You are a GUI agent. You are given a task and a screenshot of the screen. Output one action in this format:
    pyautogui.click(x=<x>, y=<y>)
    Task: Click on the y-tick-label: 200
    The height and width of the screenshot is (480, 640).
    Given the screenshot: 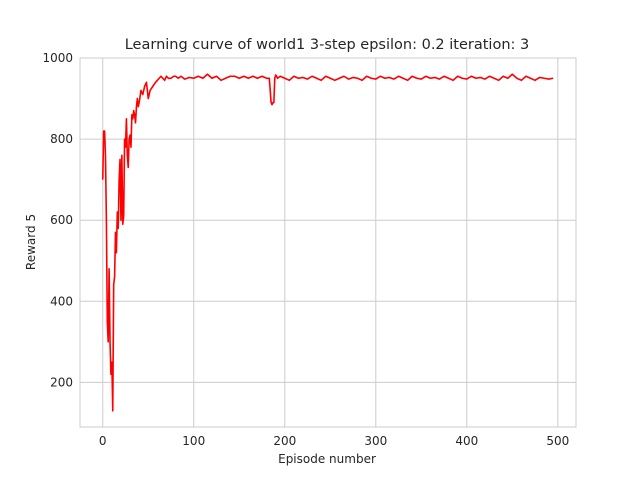 What is the action you would take?
    pyautogui.click(x=61, y=382)
    